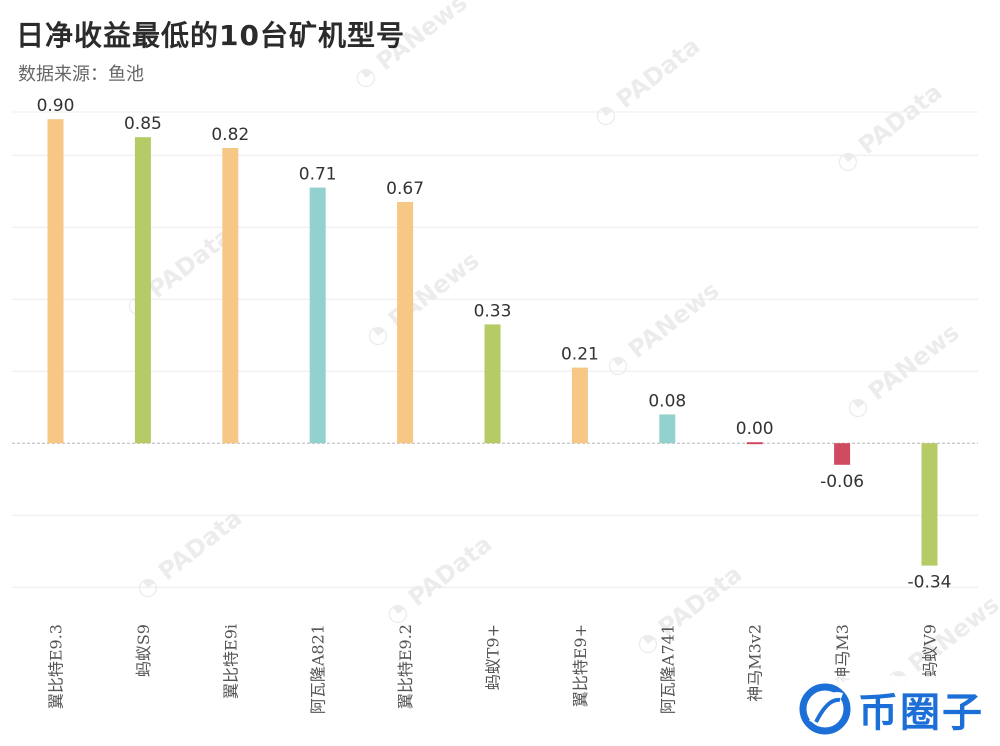 The height and width of the screenshot is (746, 1000). What do you see at coordinates (318, 175) in the screenshot?
I see `value-label: 0.71` at bounding box center [318, 175].